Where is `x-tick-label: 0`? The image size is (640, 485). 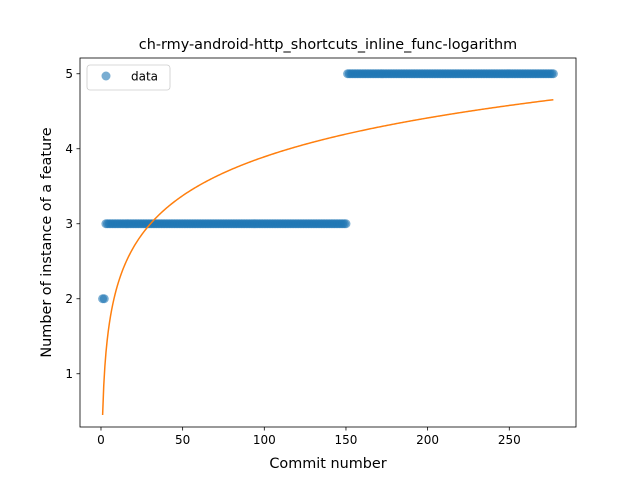 x-tick-label: 0 is located at coordinates (101, 440).